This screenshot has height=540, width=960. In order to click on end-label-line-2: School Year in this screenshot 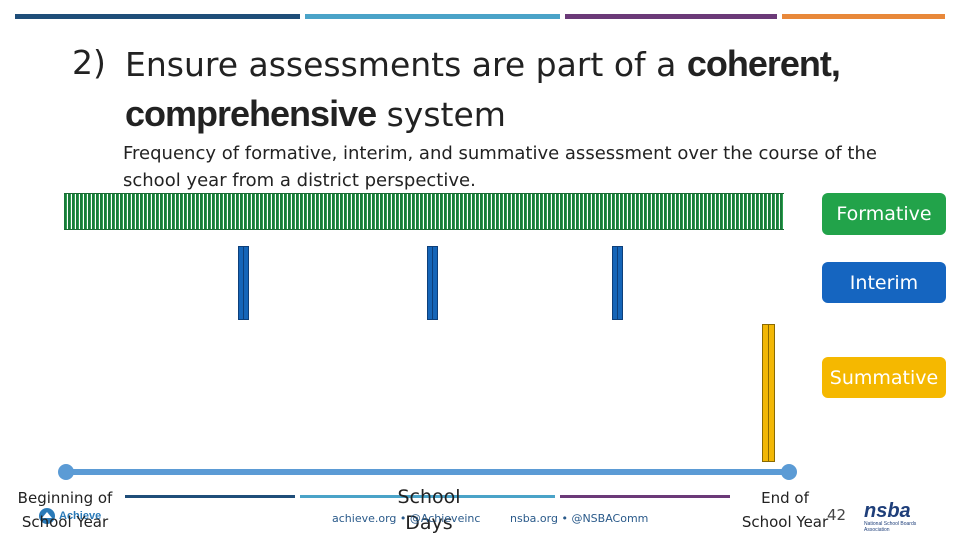, I will do `click(785, 522)`.